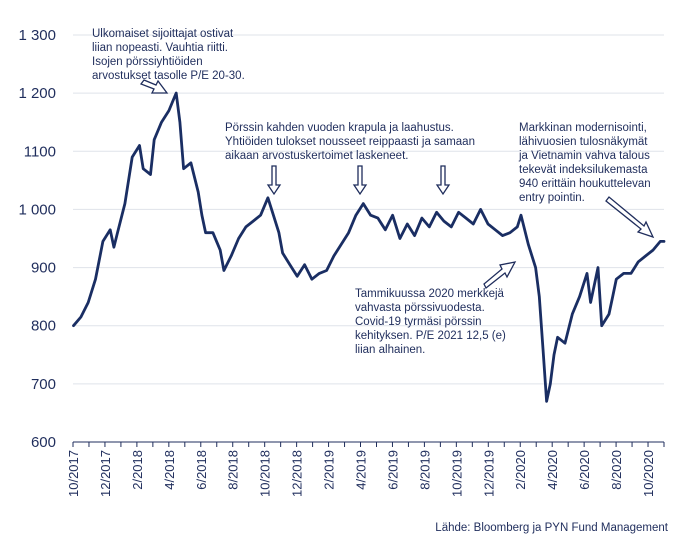 The height and width of the screenshot is (543, 692). What do you see at coordinates (552, 198) in the screenshot?
I see `annotation-line: entry pointin.` at bounding box center [552, 198].